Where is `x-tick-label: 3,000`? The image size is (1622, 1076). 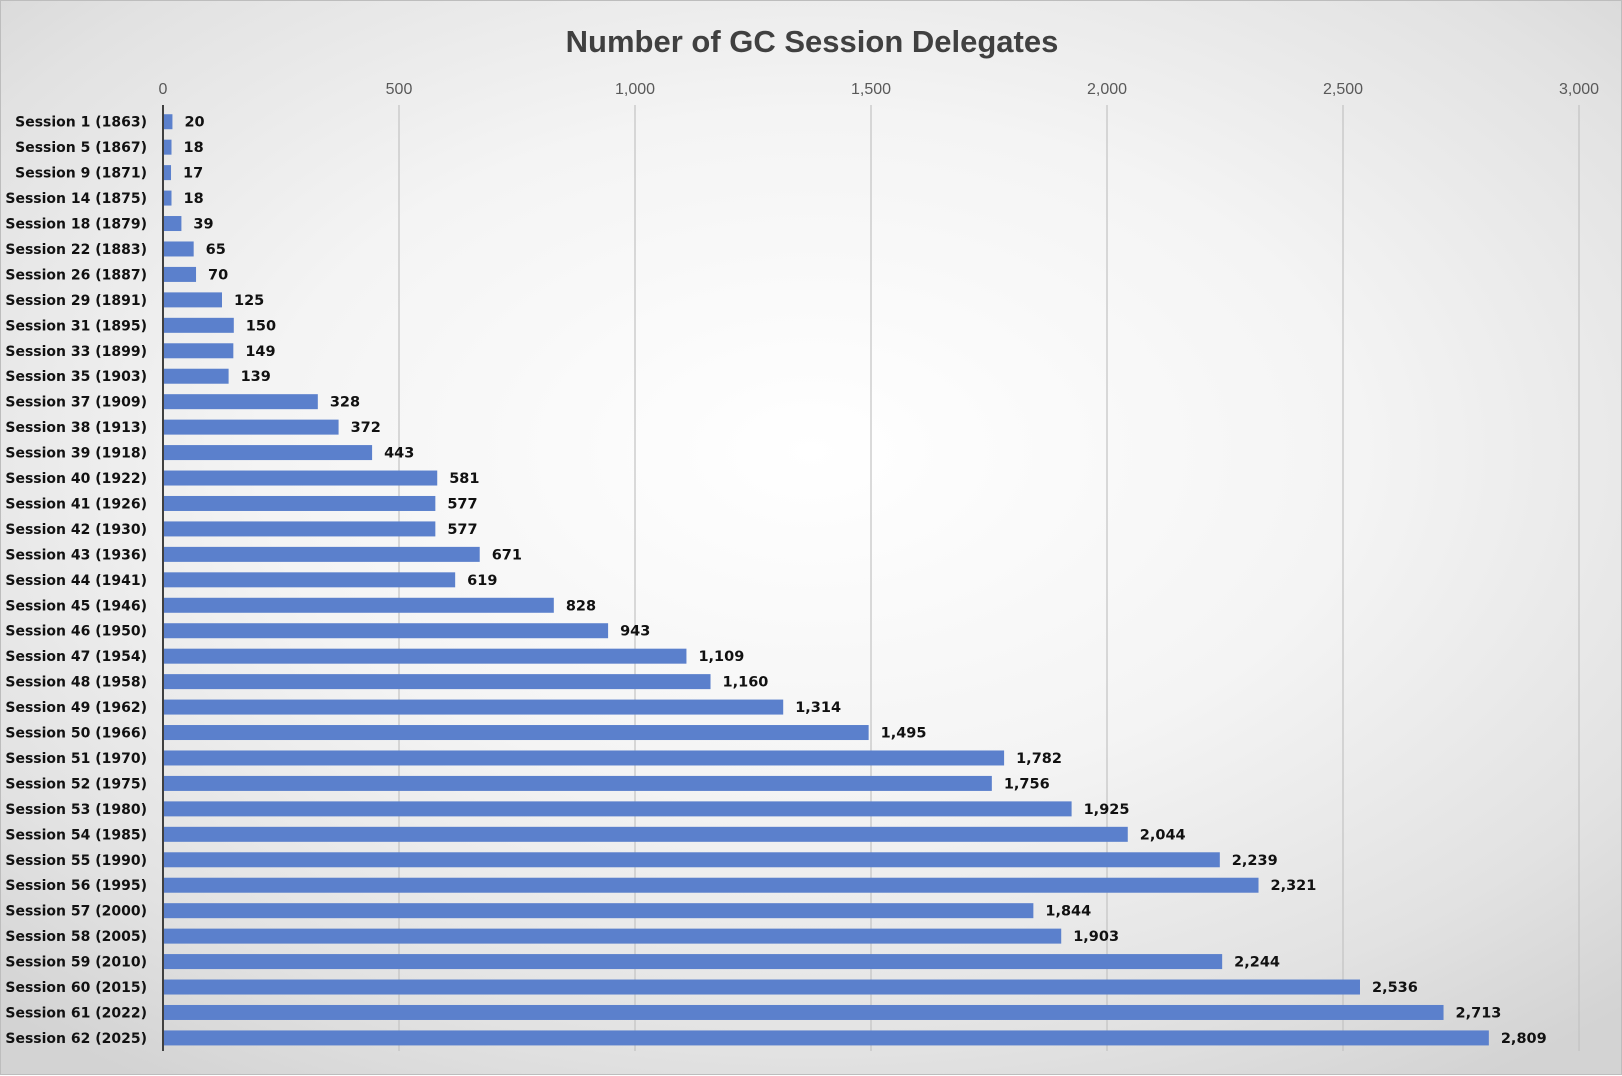 x-tick-label: 3,000 is located at coordinates (1579, 89).